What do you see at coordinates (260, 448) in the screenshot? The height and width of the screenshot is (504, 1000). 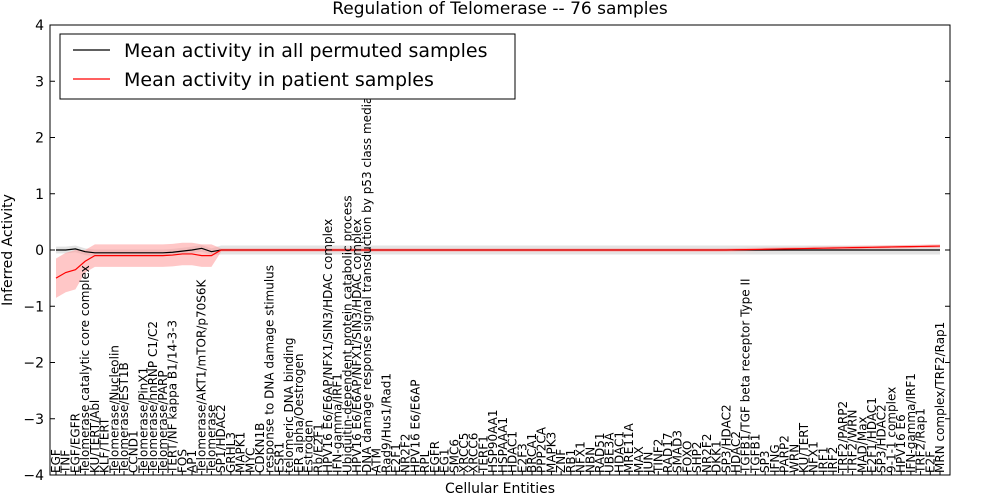 I see `x-tick-label: CDKN1B` at bounding box center [260, 448].